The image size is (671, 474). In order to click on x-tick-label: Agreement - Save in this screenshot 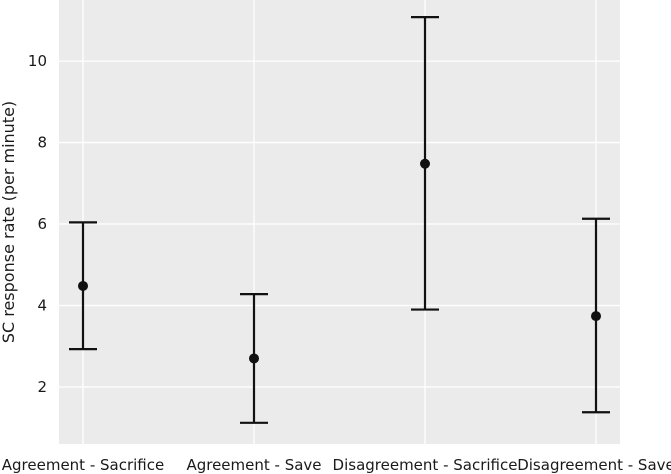, I will do `click(253, 465)`.